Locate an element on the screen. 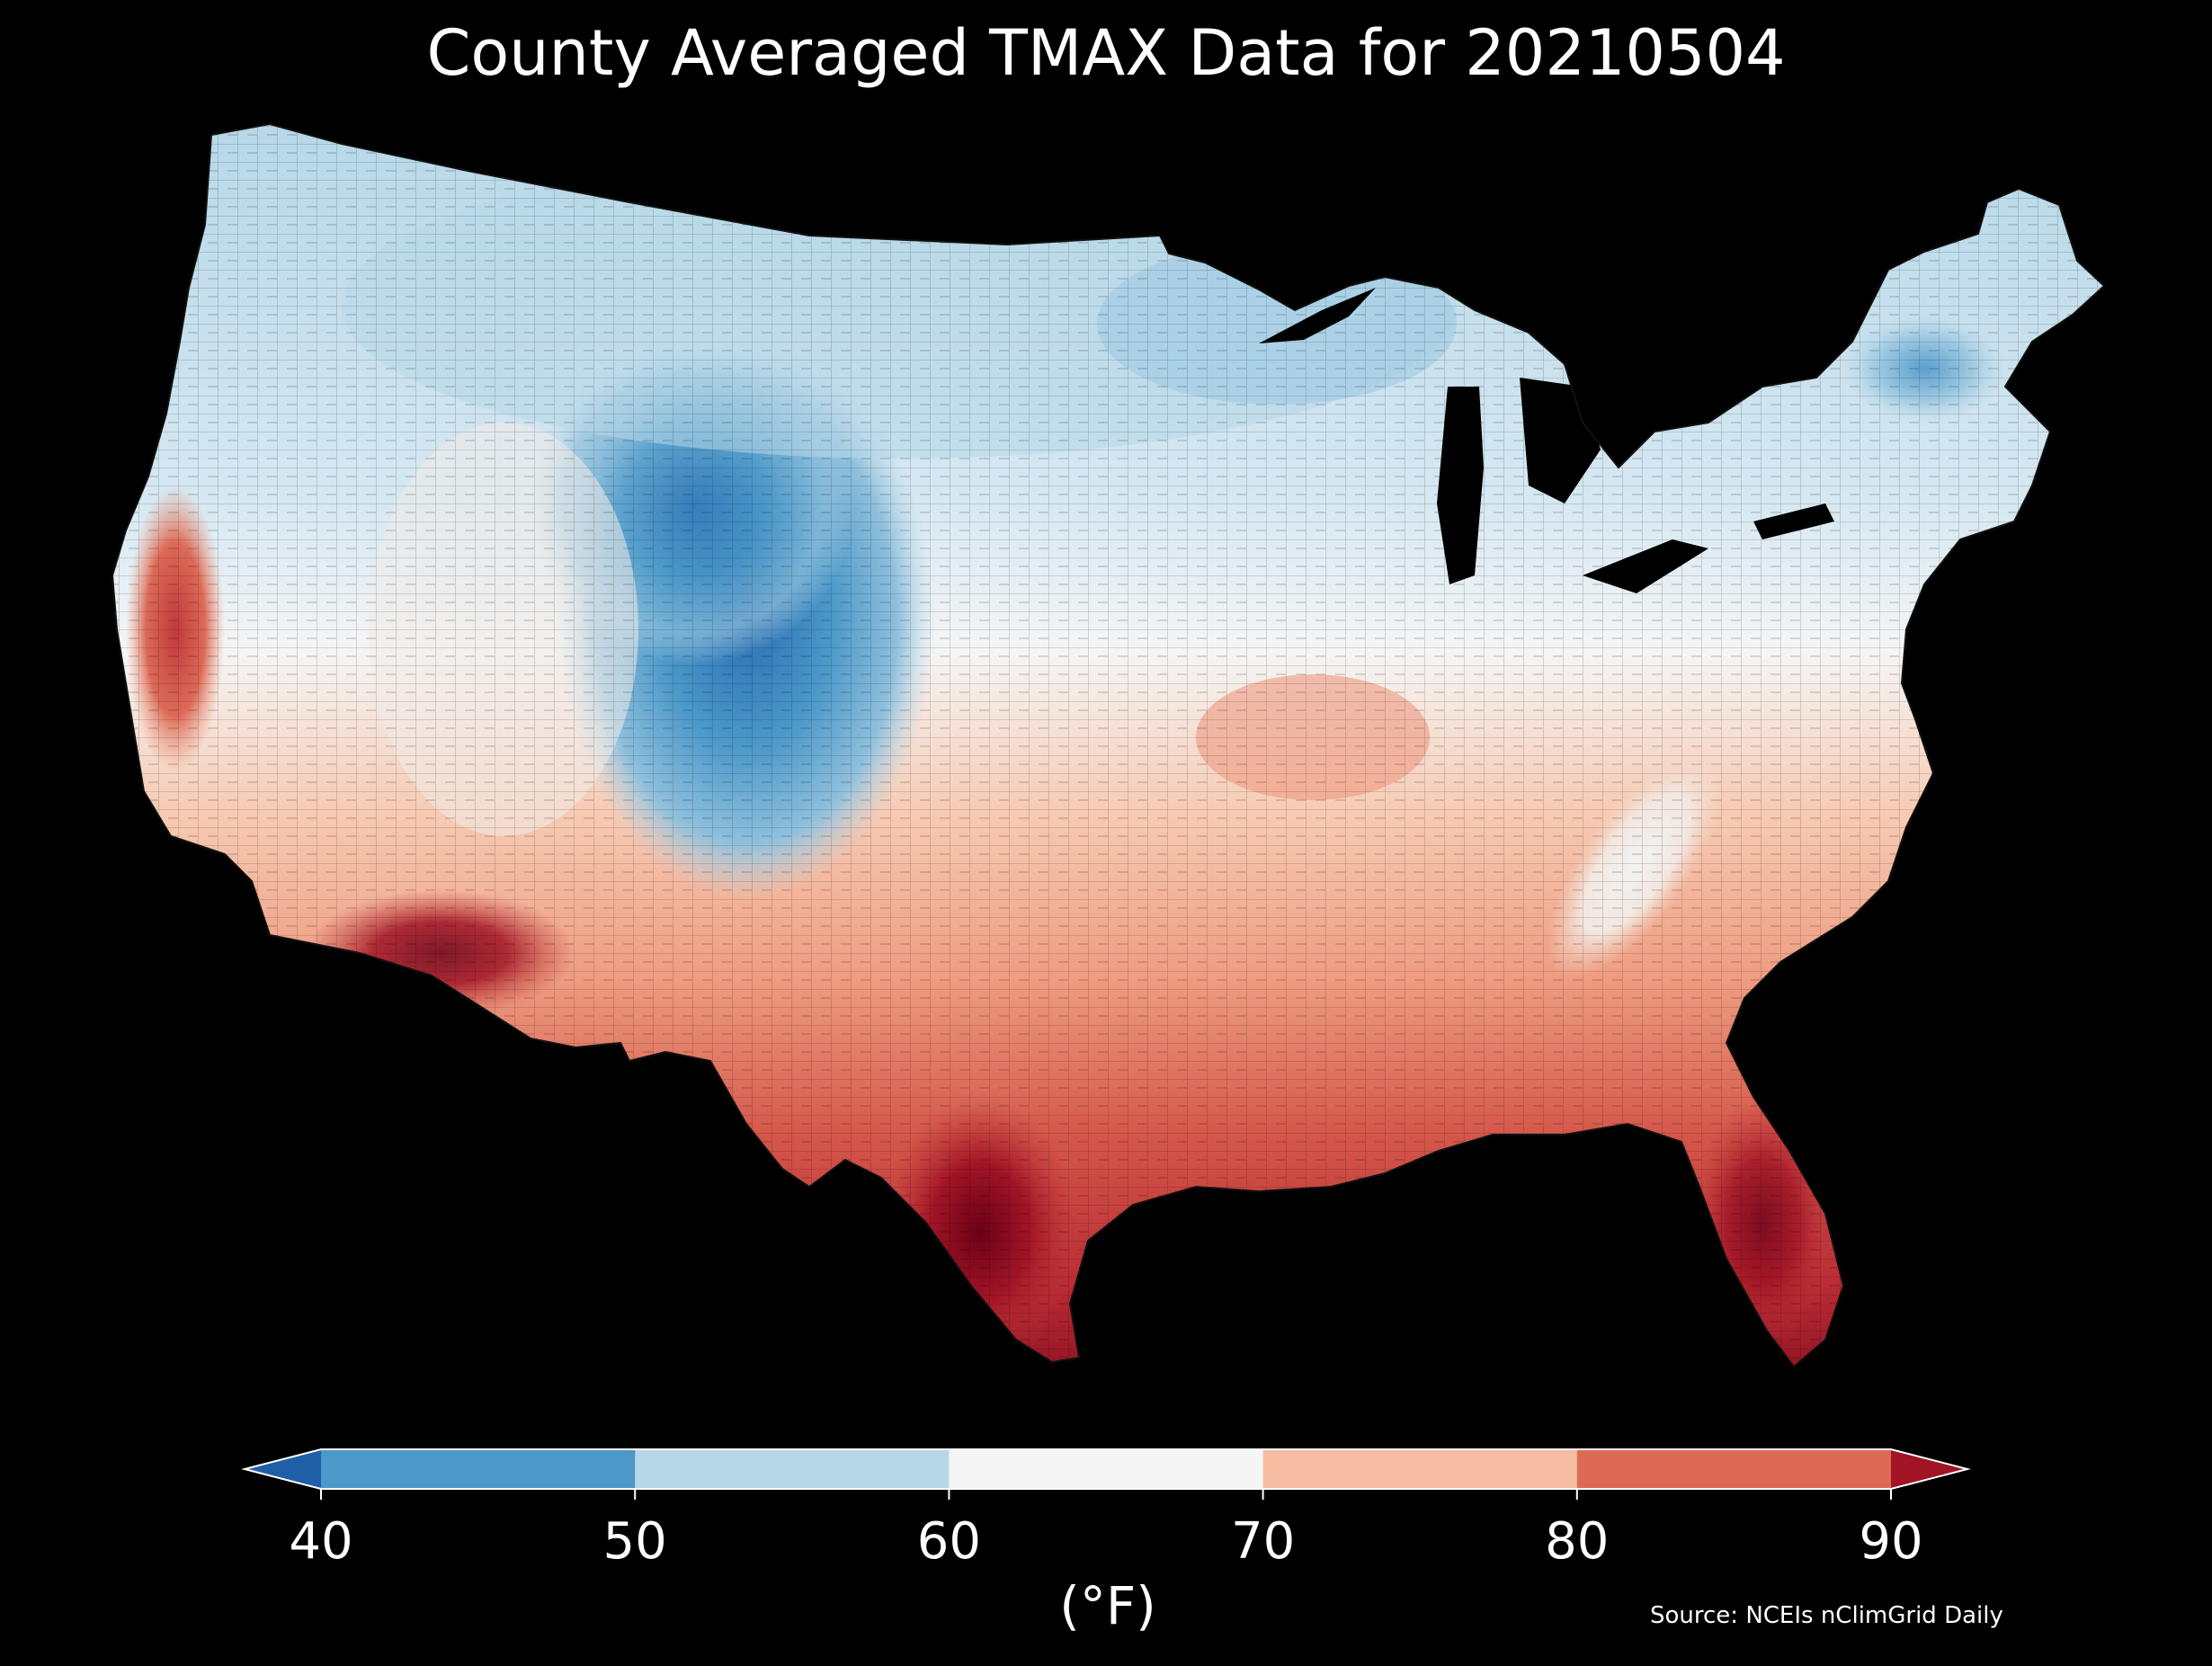  colorbar-tick-label: 80 is located at coordinates (1577, 1542).